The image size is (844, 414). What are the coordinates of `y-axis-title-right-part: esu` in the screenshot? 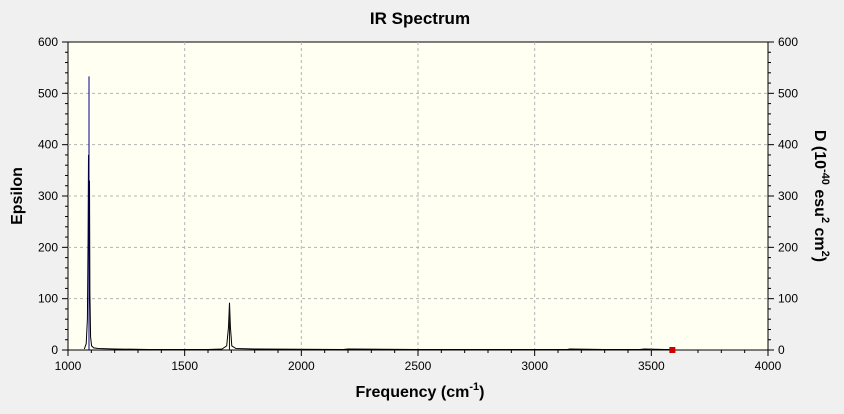 It's located at (819, 201).